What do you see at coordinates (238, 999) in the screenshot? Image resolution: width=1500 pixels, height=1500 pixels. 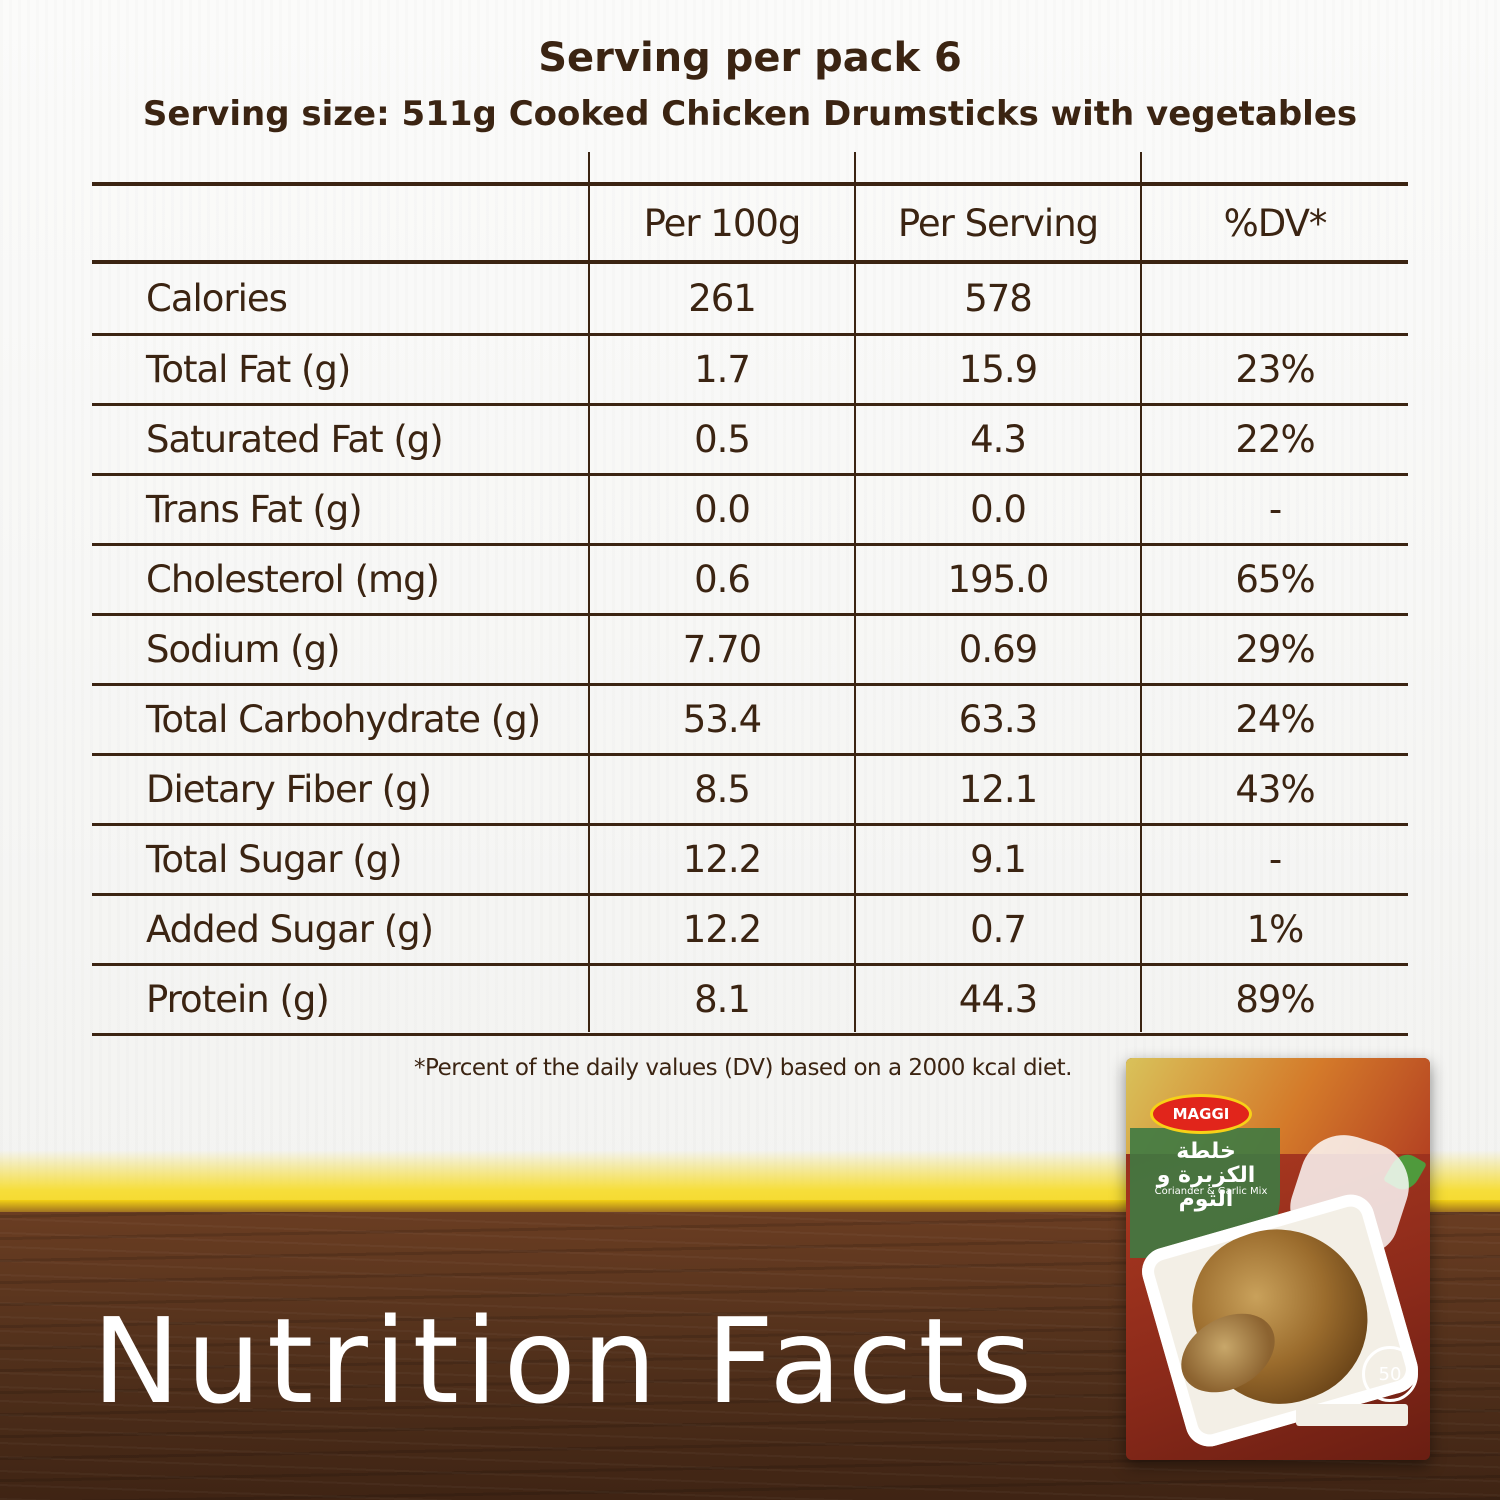 I see `nutrient-label: Protein (g)` at bounding box center [238, 999].